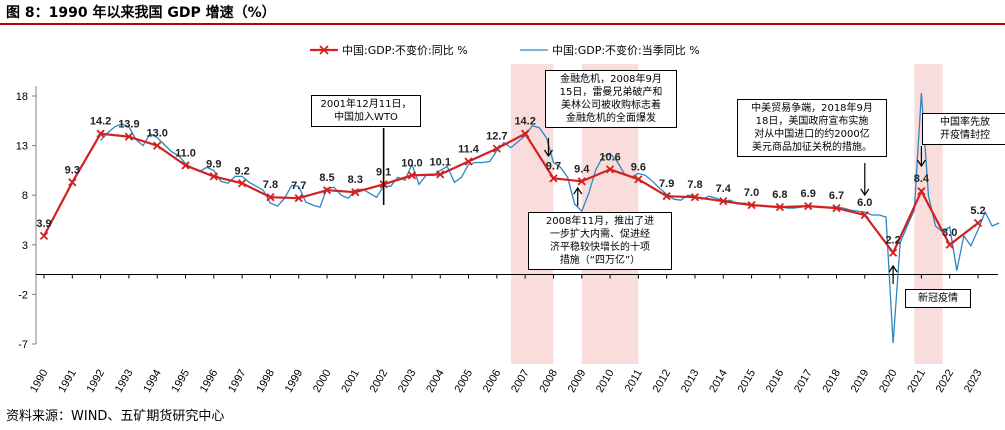 This screenshot has width=1005, height=430. What do you see at coordinates (548, 381) in the screenshot?
I see `x-tick-label: 2008` at bounding box center [548, 381].